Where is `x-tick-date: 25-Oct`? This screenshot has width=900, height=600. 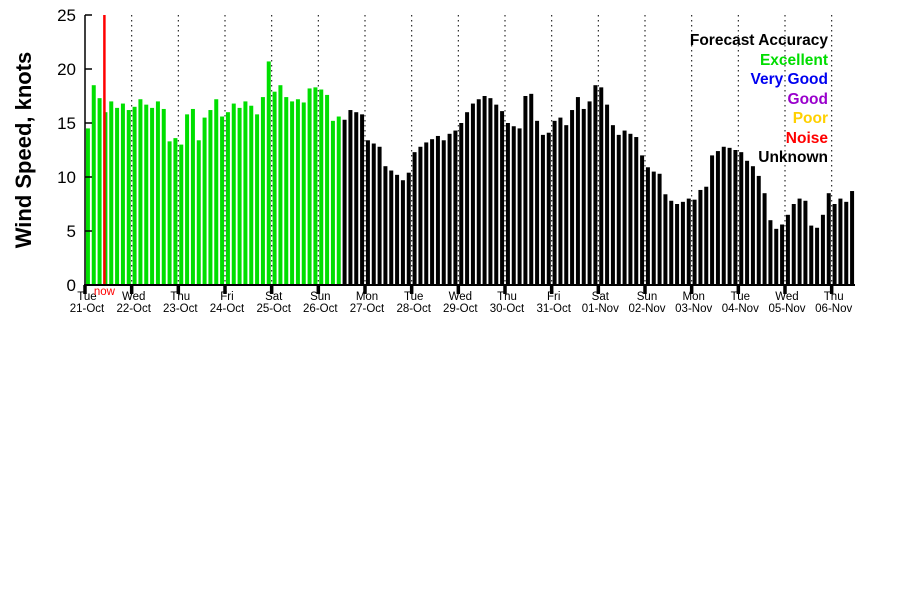
x-tick-date: 25-Oct is located at coordinates (273, 309).